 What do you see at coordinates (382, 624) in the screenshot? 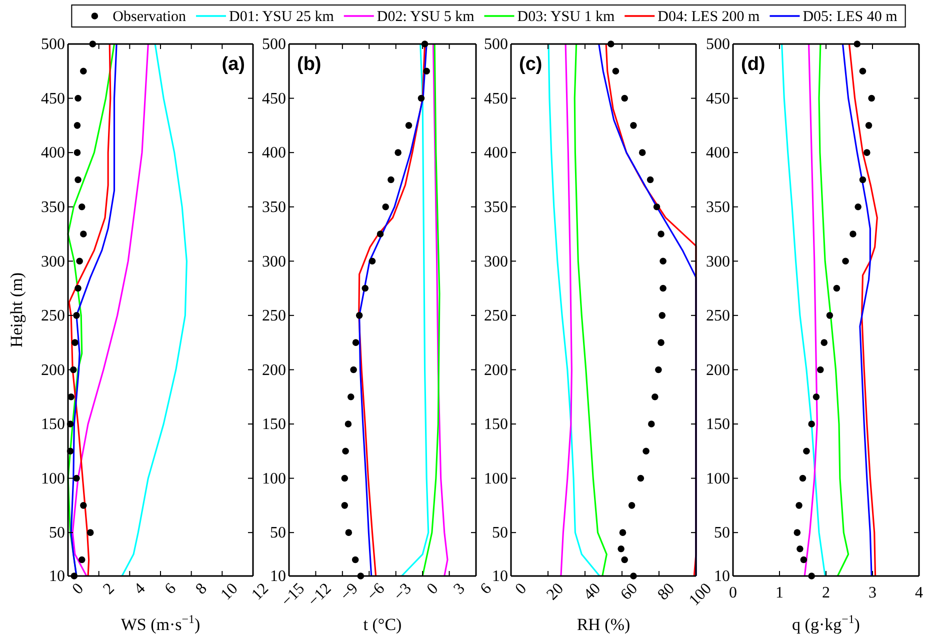
I see `x-axis-title: t (°C)` at bounding box center [382, 624].